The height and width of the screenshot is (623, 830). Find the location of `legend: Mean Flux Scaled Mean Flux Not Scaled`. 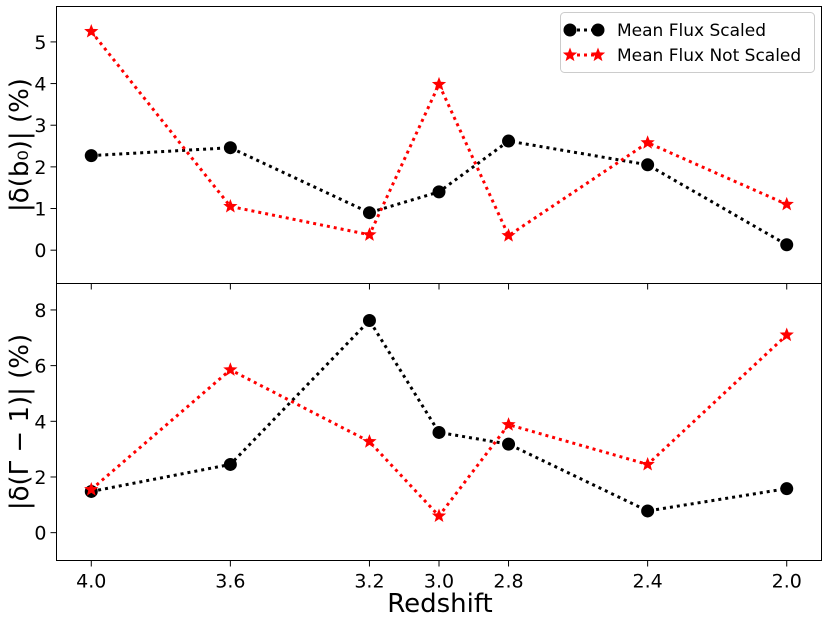

legend: Mean Flux Scaled Mean Flux Not Scaled is located at coordinates (687, 42).